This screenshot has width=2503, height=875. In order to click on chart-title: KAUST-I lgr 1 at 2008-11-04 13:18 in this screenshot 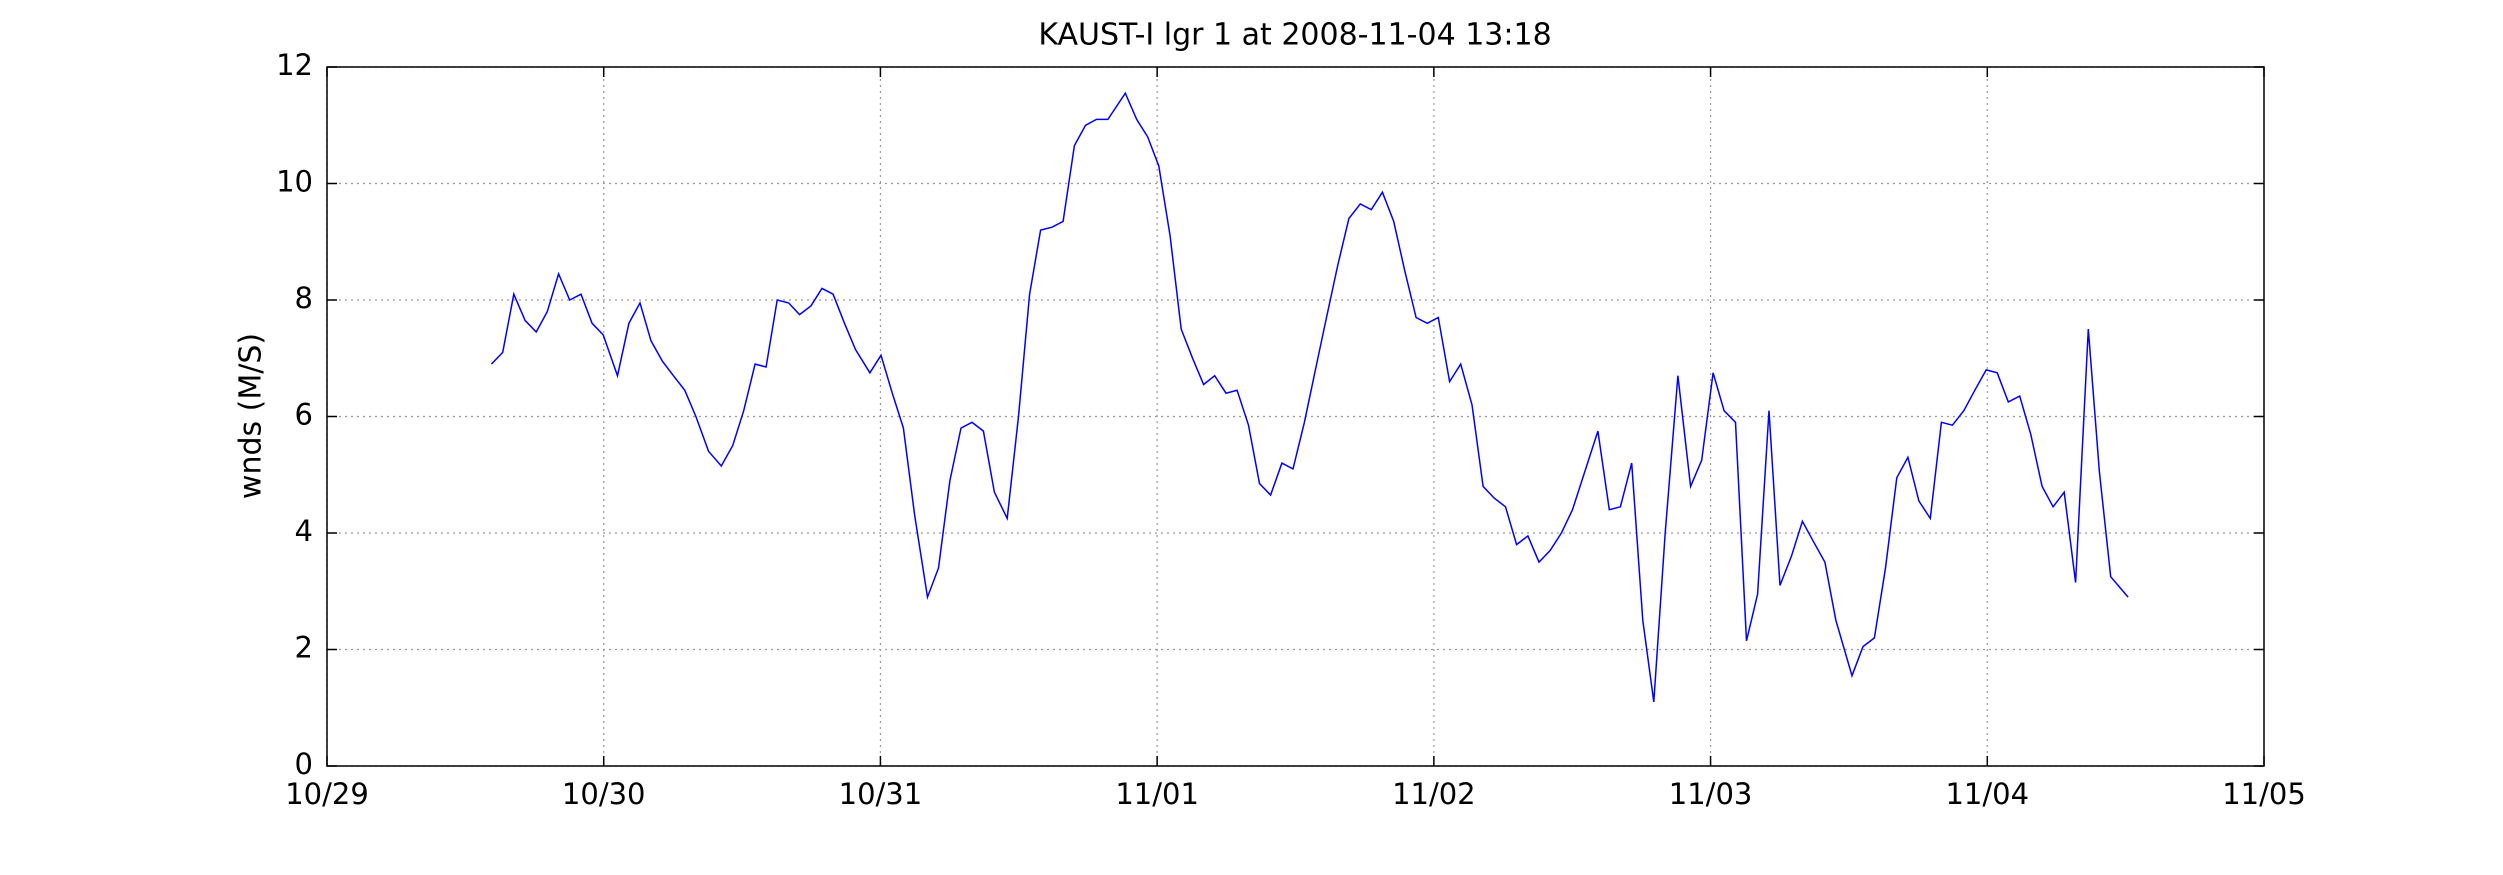, I will do `click(1294, 35)`.